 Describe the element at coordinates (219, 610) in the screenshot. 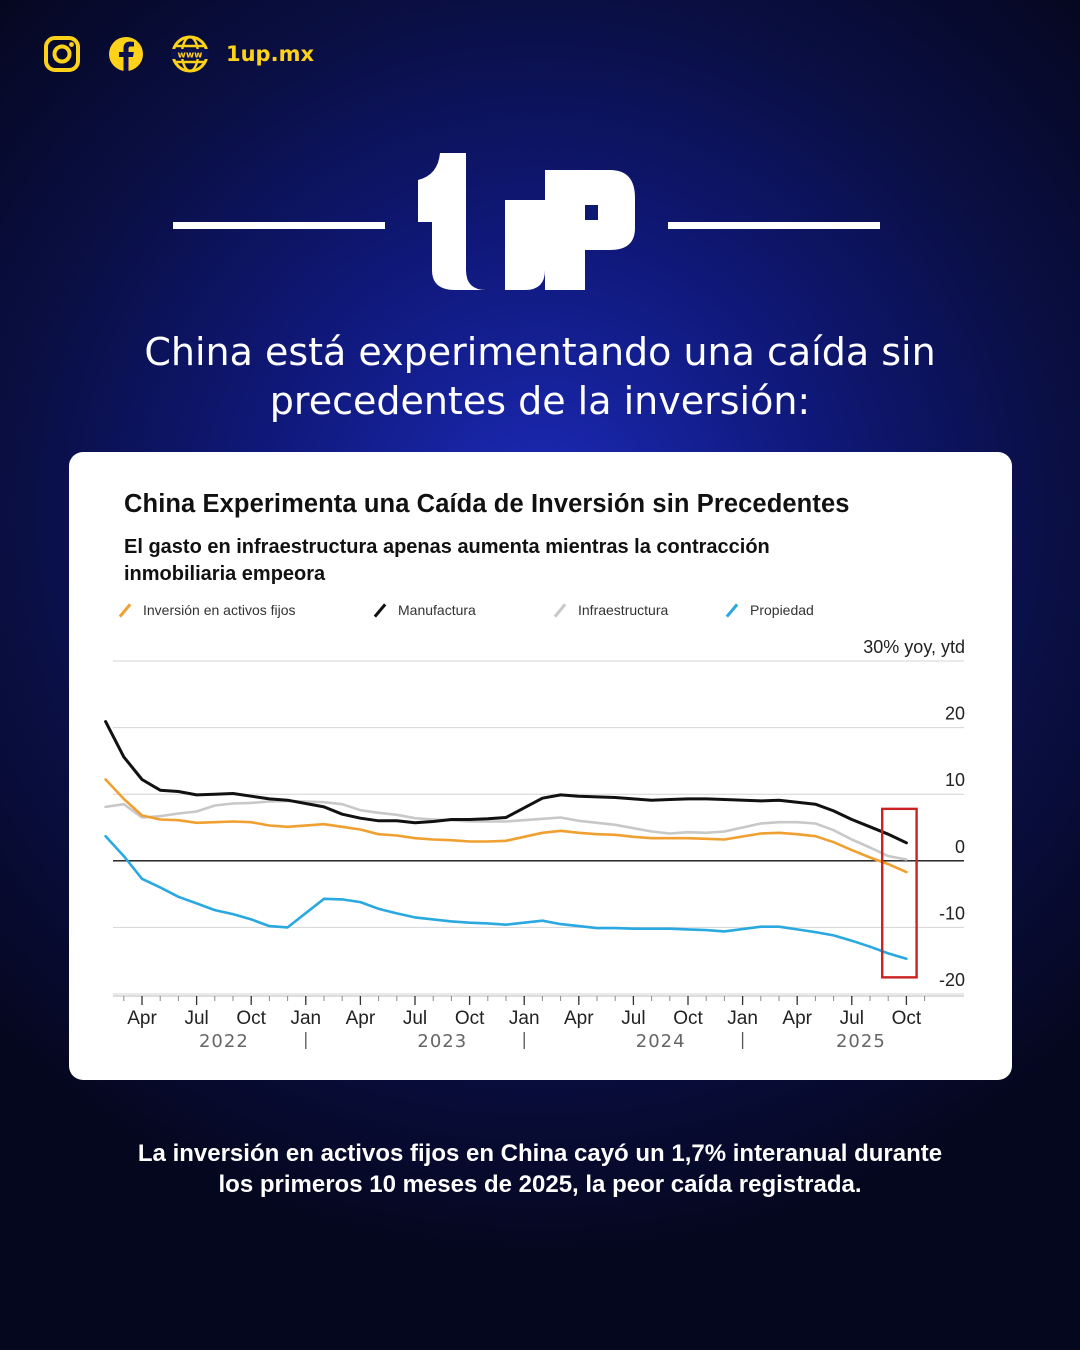

I see `legend-label: Inversión en activos fijos` at that location.